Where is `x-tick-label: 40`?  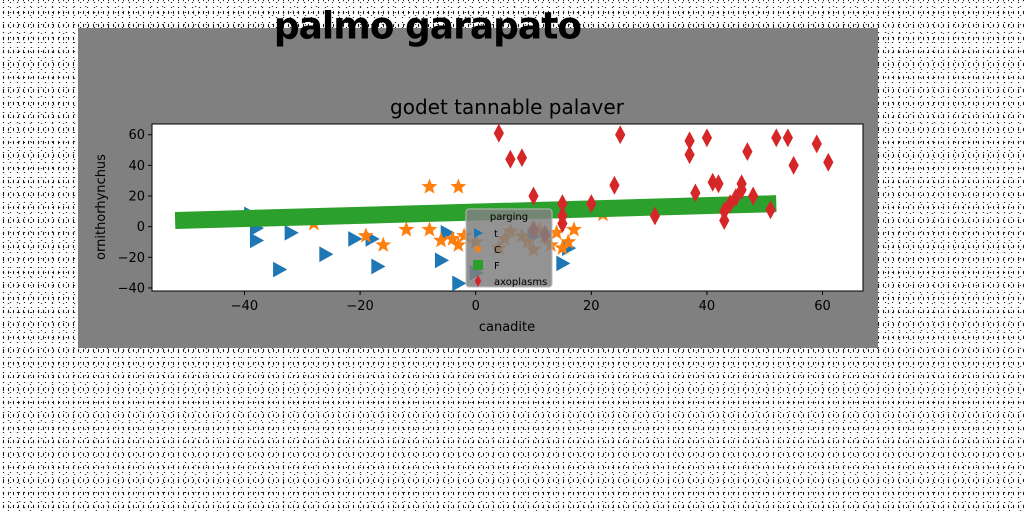
x-tick-label: 40 is located at coordinates (707, 306).